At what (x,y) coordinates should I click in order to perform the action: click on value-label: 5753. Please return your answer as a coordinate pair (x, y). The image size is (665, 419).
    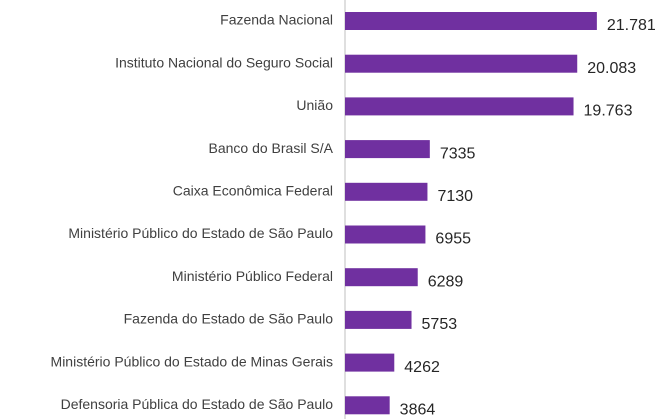
    Looking at the image, I should click on (440, 324).